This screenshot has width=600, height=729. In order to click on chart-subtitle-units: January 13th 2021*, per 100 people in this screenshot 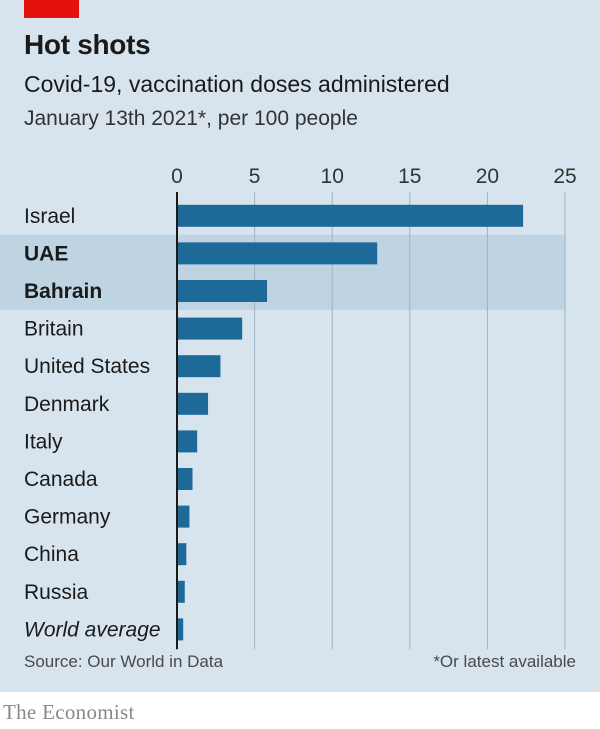, I will do `click(191, 118)`.